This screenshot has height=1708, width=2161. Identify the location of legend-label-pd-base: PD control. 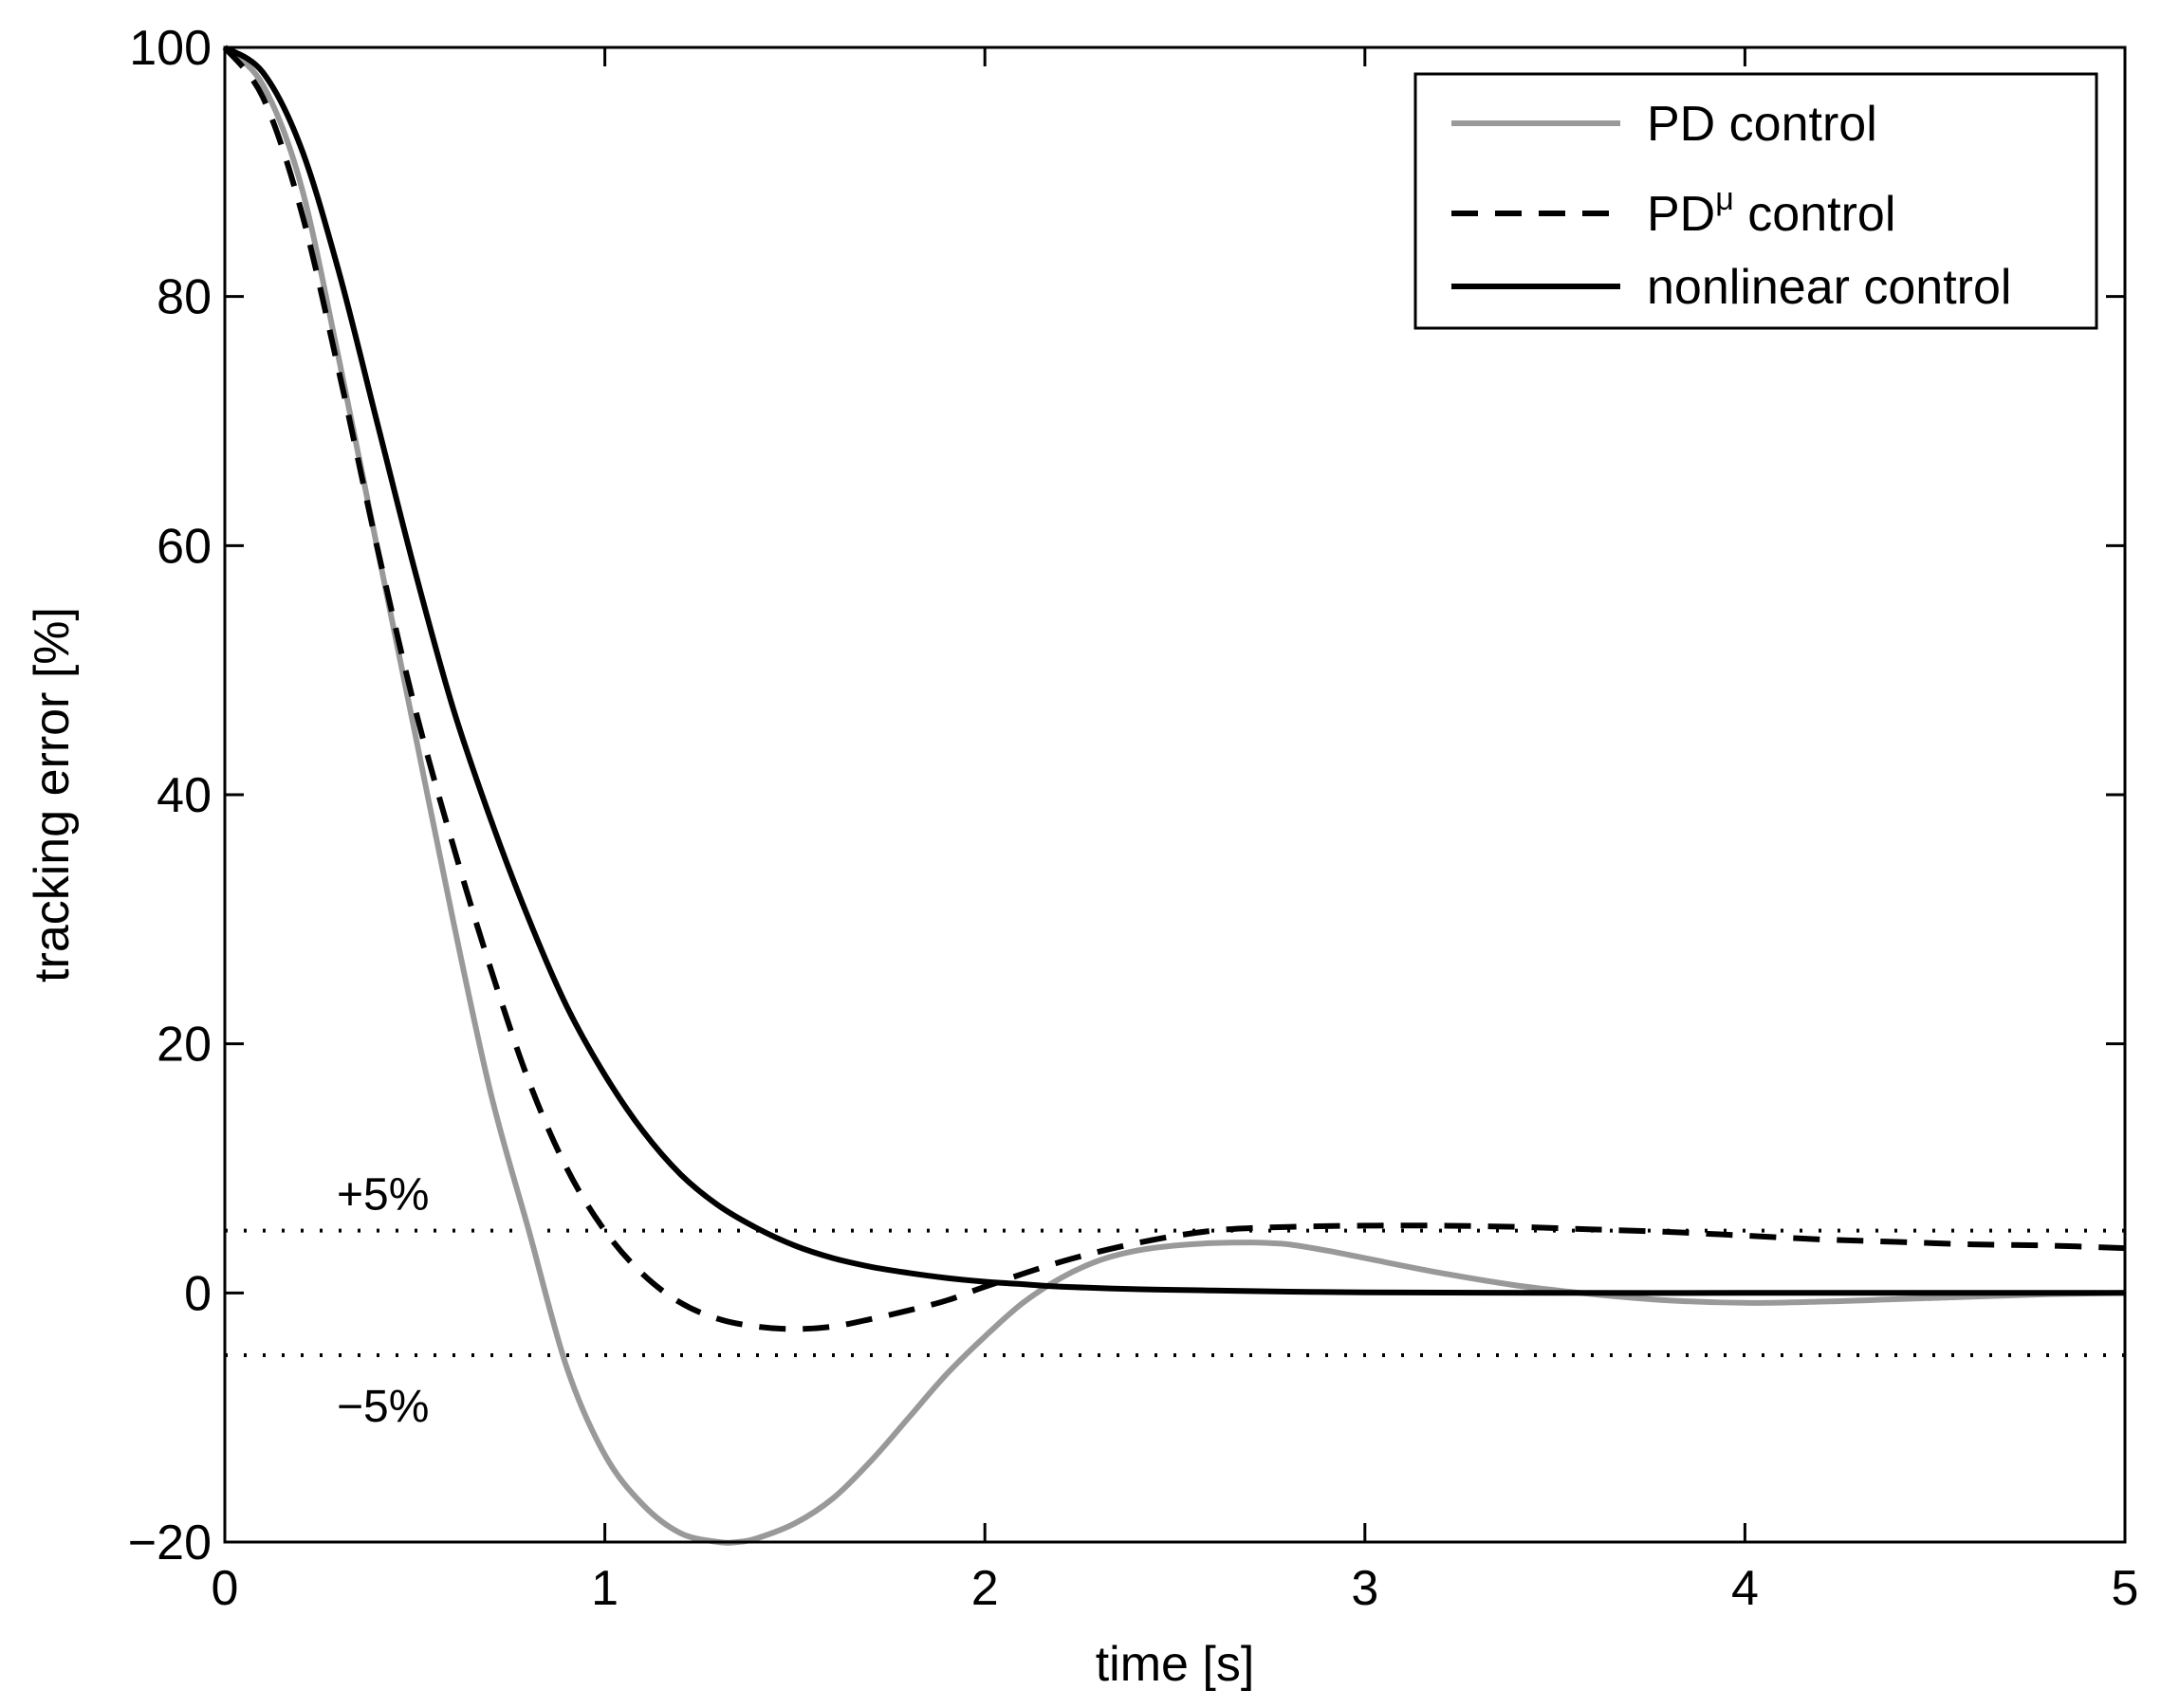
(1762, 124).